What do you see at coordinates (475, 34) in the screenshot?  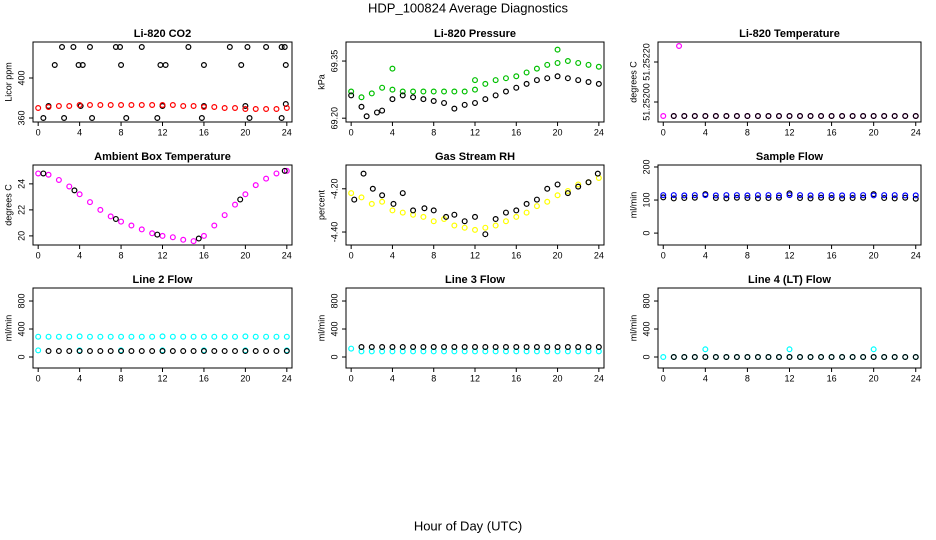 I see `panel-title: Li-820 Pressure` at bounding box center [475, 34].